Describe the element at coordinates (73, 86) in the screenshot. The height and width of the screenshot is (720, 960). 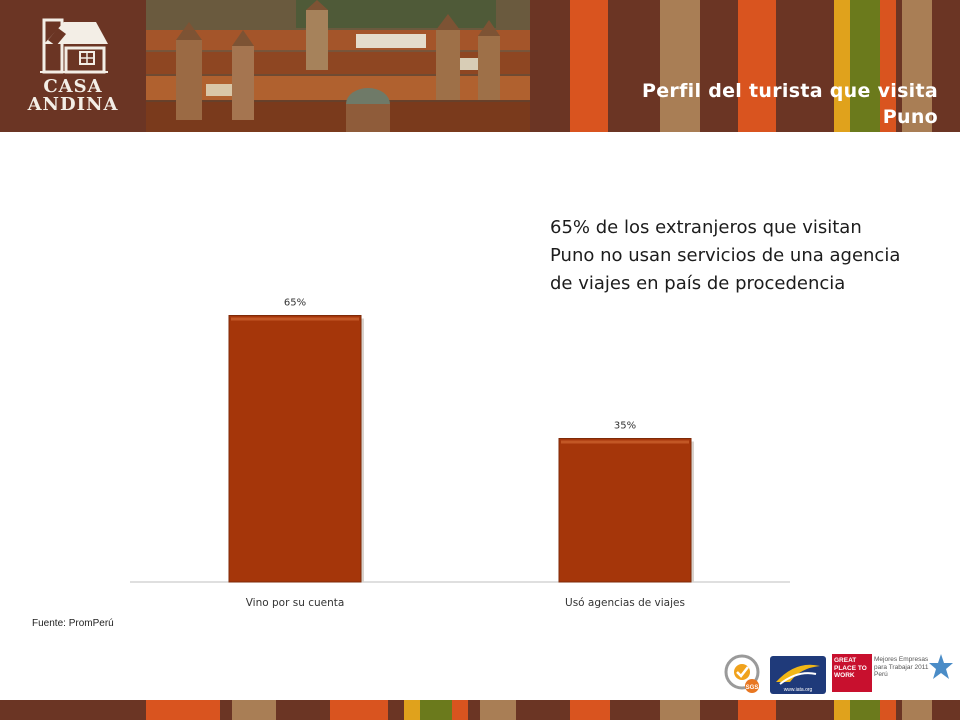
I see `logo-text-line1: CASA` at that location.